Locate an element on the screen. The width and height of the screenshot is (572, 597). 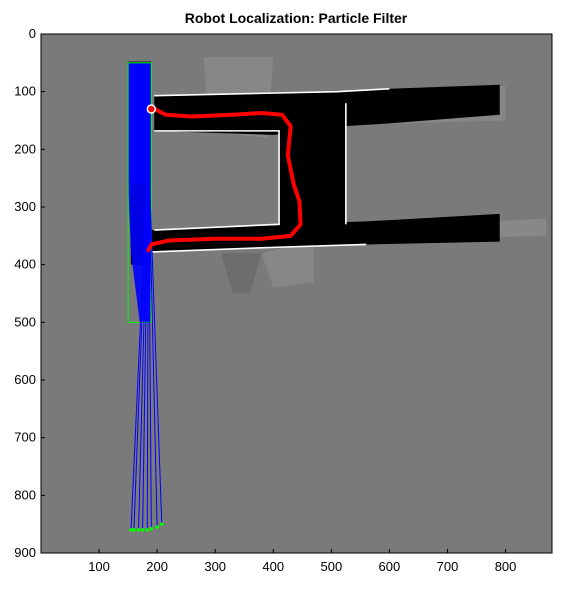
y-tick-label: 700 is located at coordinates (25, 437).